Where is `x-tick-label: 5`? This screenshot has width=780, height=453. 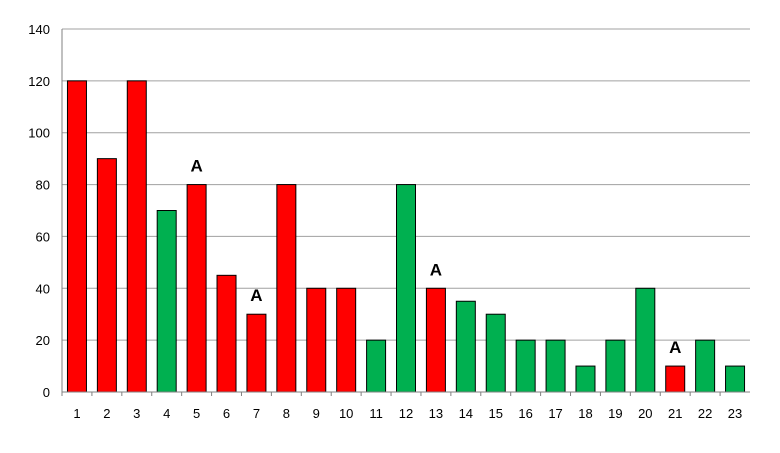 x-tick-label: 5 is located at coordinates (196, 413).